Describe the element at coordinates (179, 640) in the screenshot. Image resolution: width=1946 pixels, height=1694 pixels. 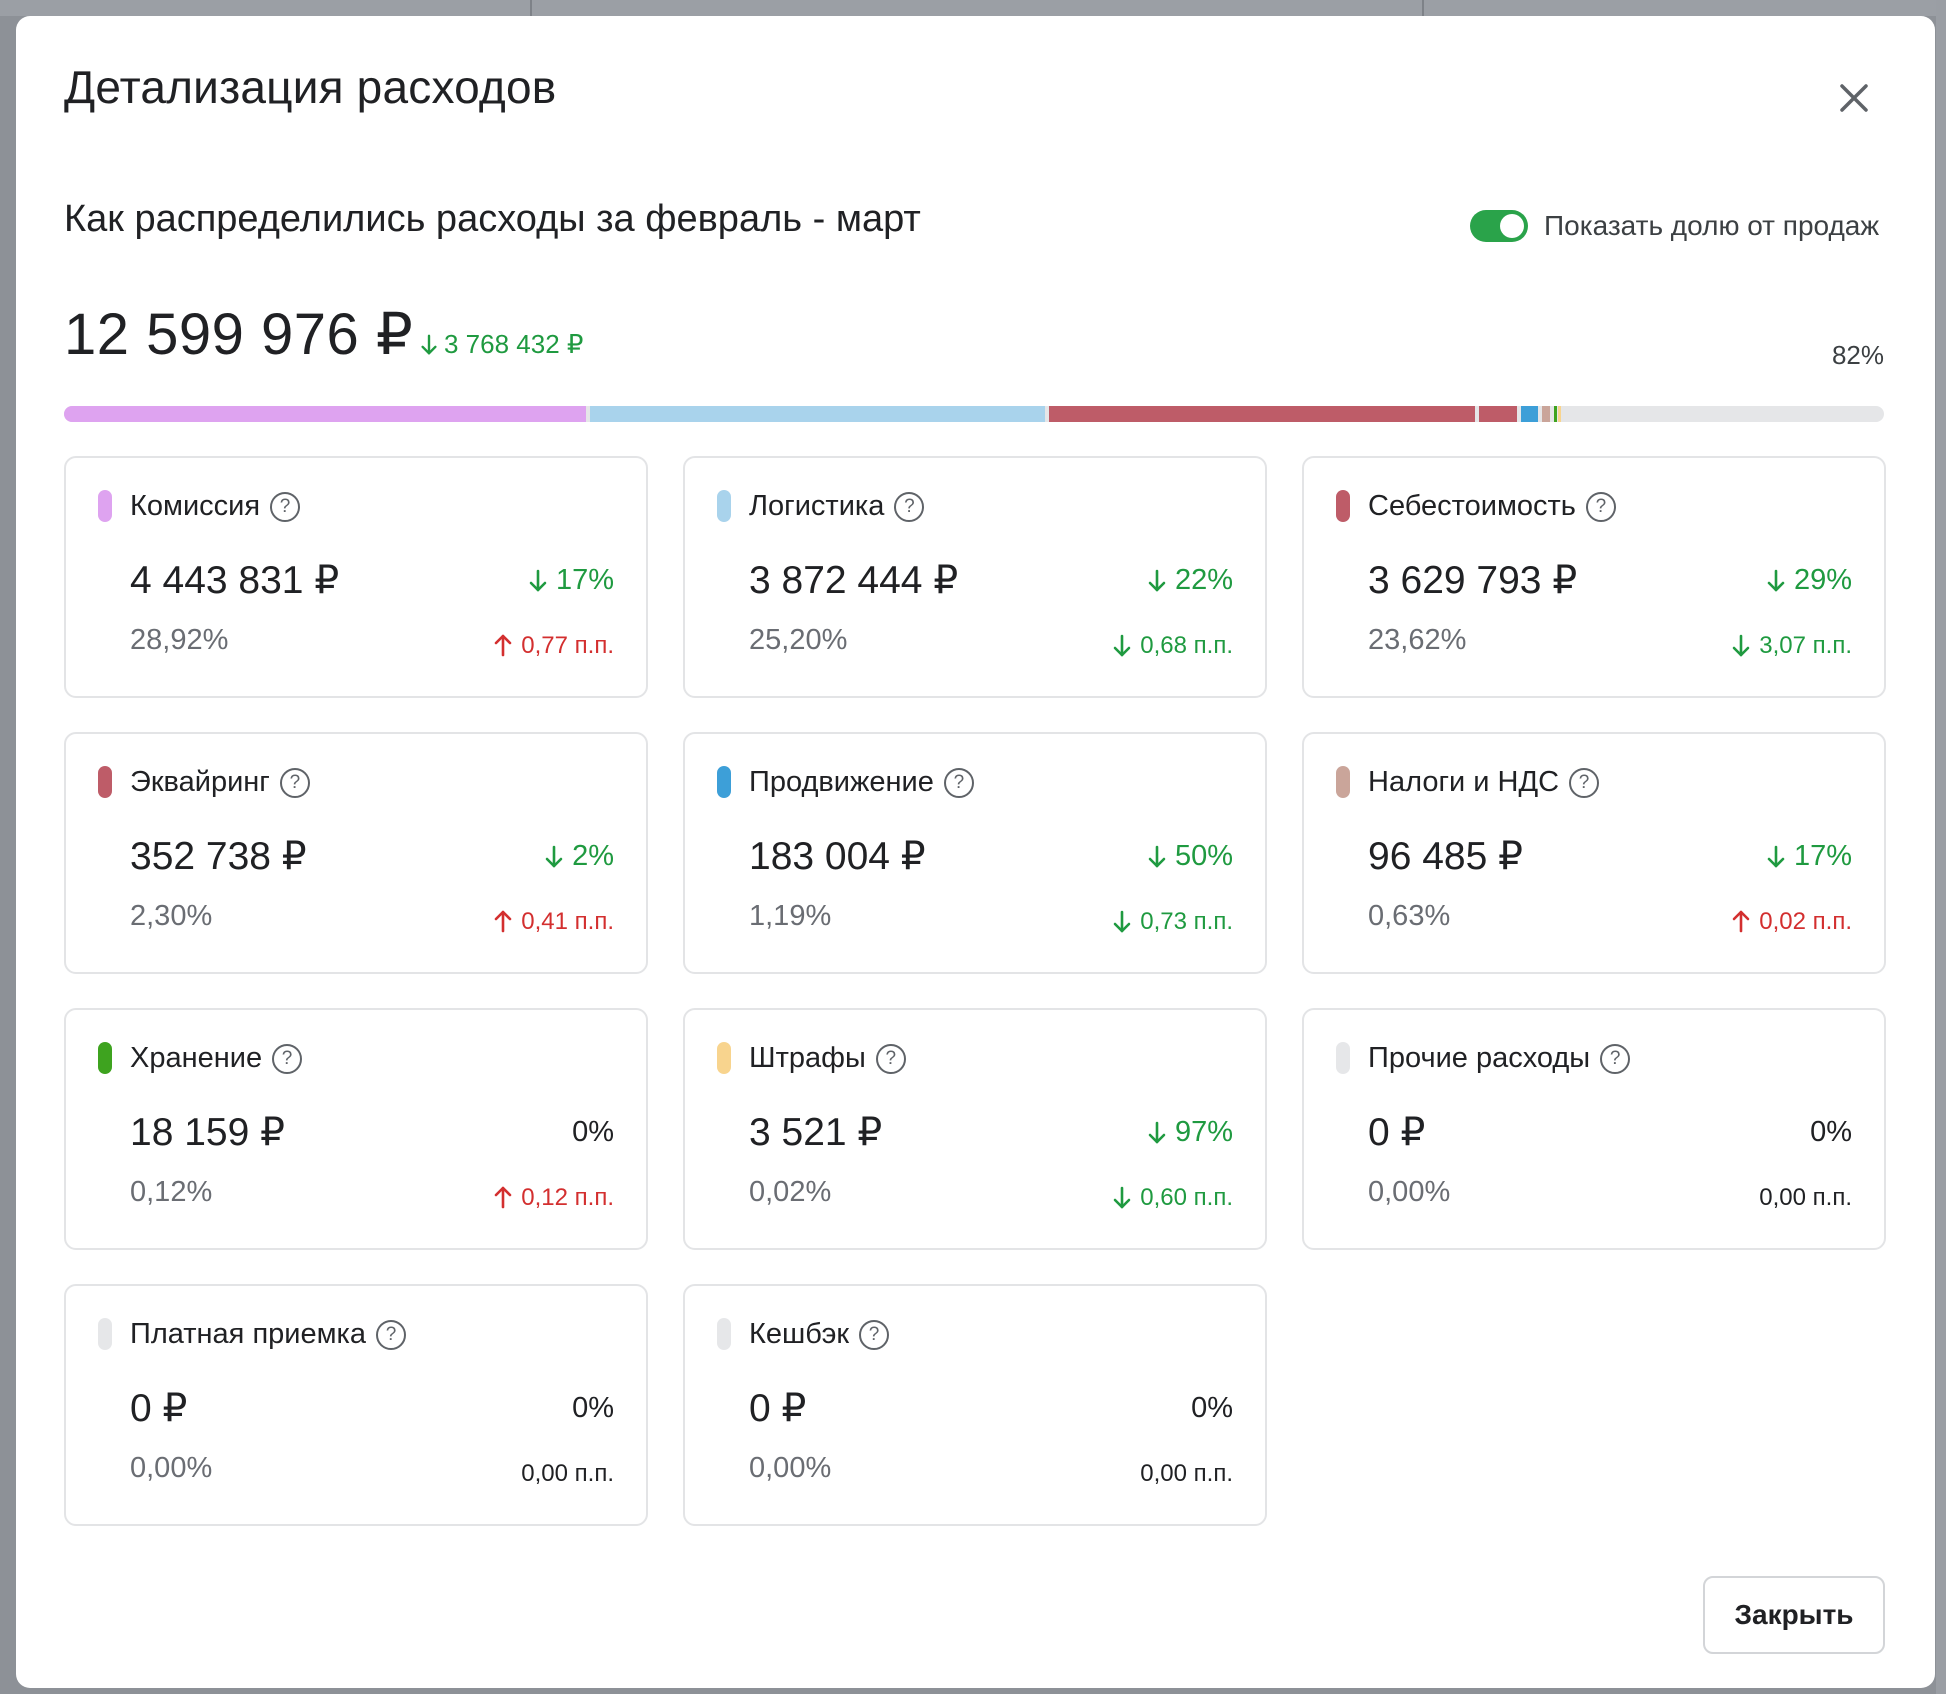
I see `category-share: 28,92%` at that location.